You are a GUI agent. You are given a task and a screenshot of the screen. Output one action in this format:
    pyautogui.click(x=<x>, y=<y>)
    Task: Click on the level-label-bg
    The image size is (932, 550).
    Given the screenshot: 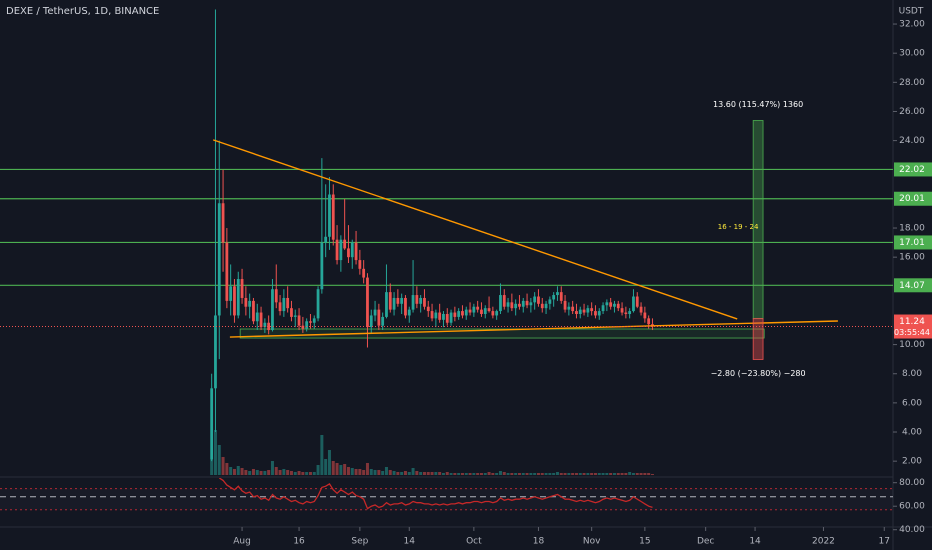 What is the action you would take?
    pyautogui.click(x=913, y=242)
    